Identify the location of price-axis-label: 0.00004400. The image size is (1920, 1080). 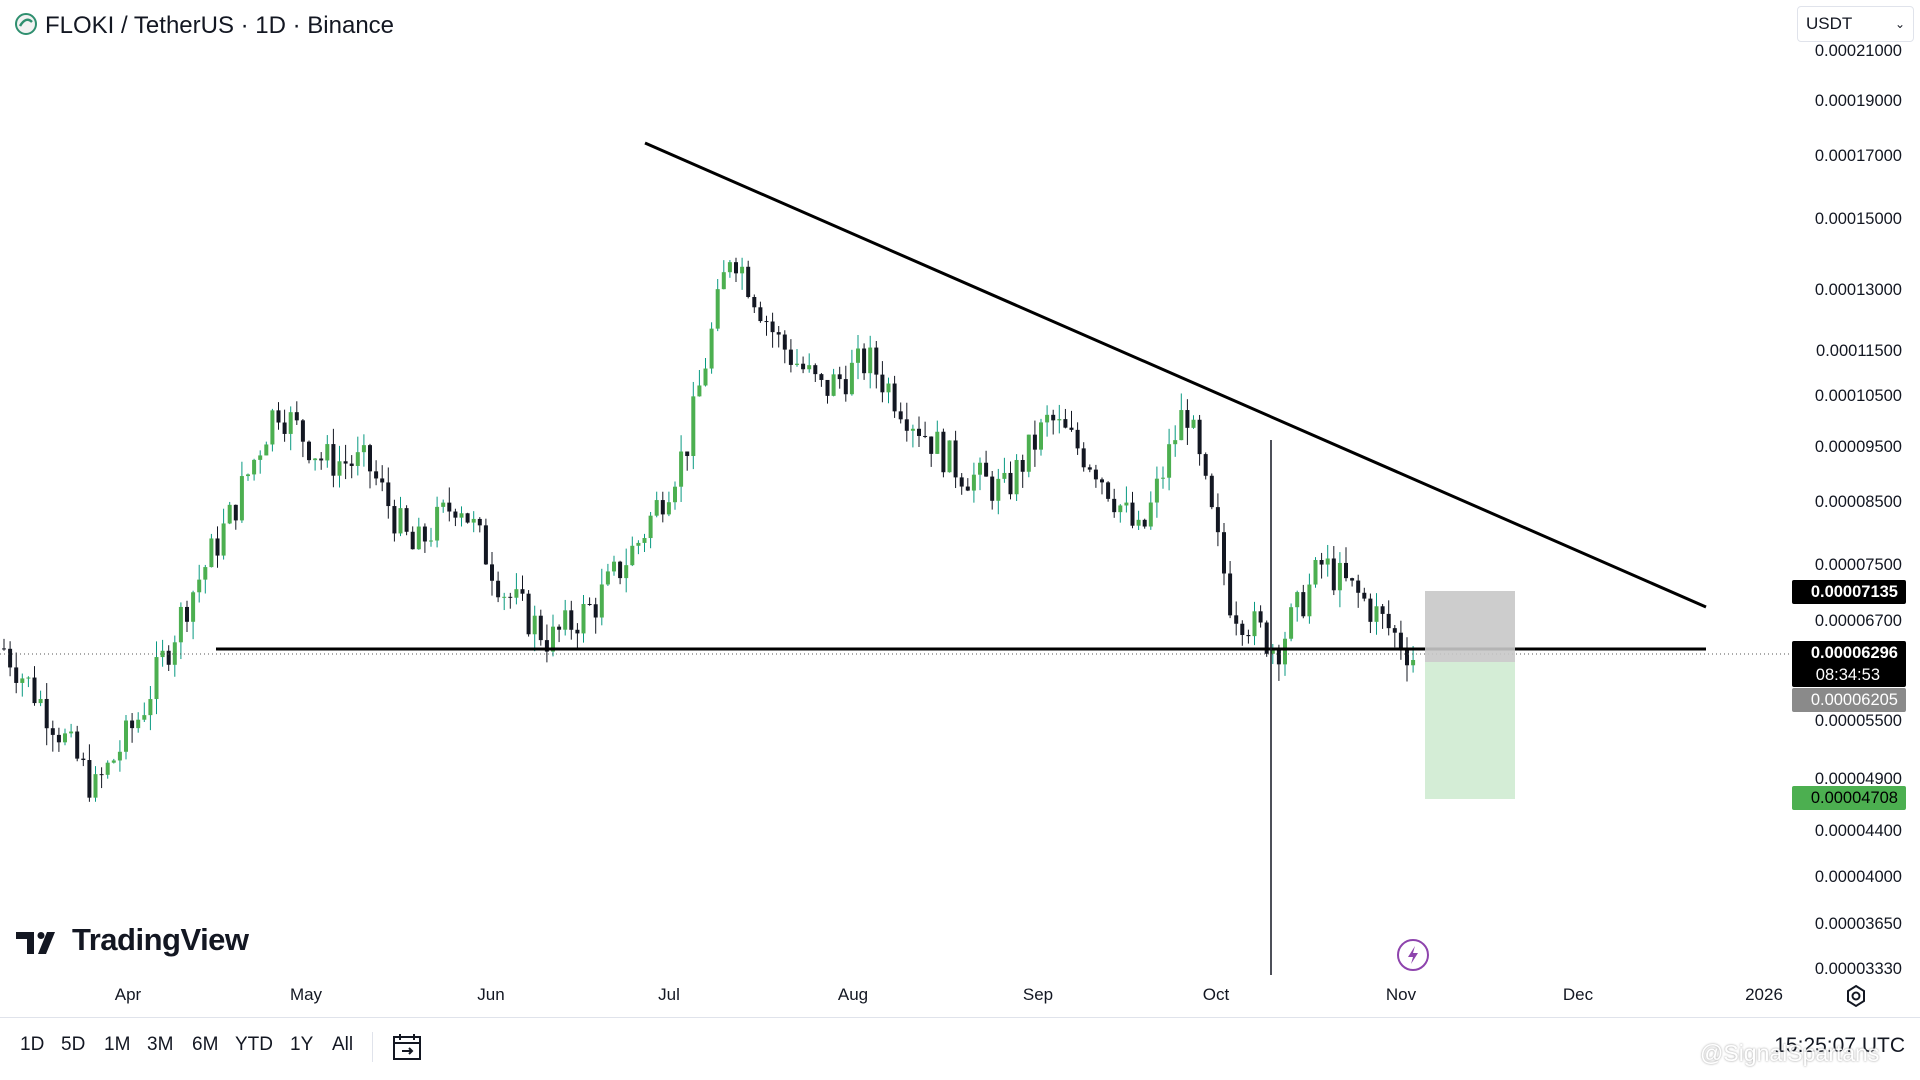
(1858, 831).